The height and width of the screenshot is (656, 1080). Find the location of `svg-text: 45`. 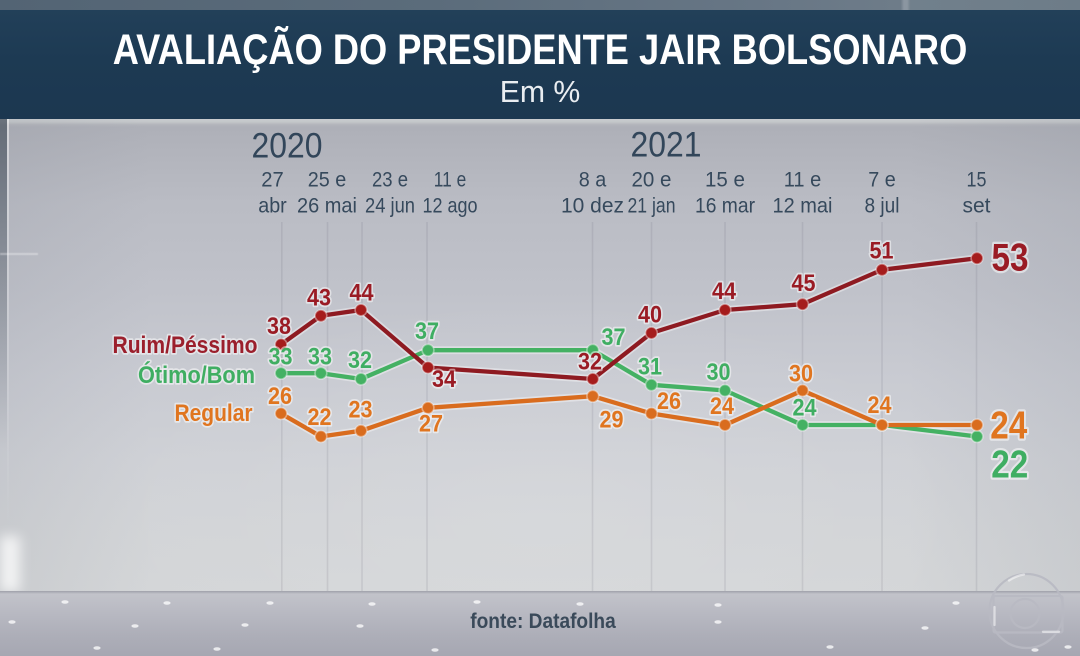

svg-text: 45 is located at coordinates (804, 283).